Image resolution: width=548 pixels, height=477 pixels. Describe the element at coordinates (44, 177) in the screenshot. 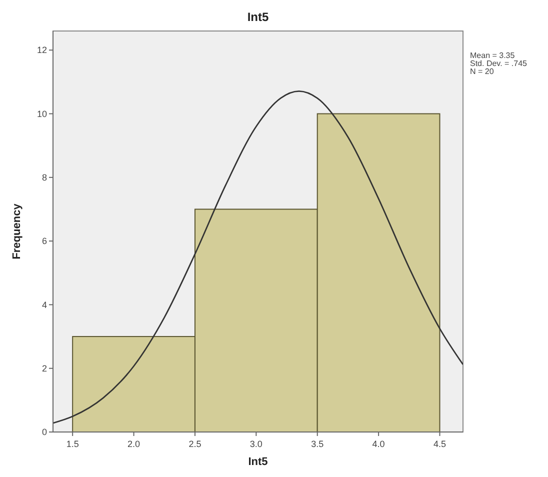

I see `y-tick-label: 8` at that location.